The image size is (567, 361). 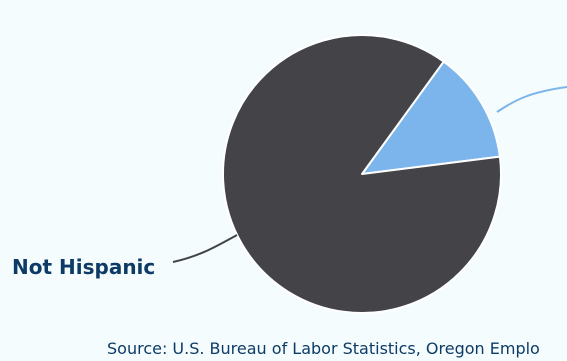 I want to click on connector-not-hispanic, so click(x=205, y=248).